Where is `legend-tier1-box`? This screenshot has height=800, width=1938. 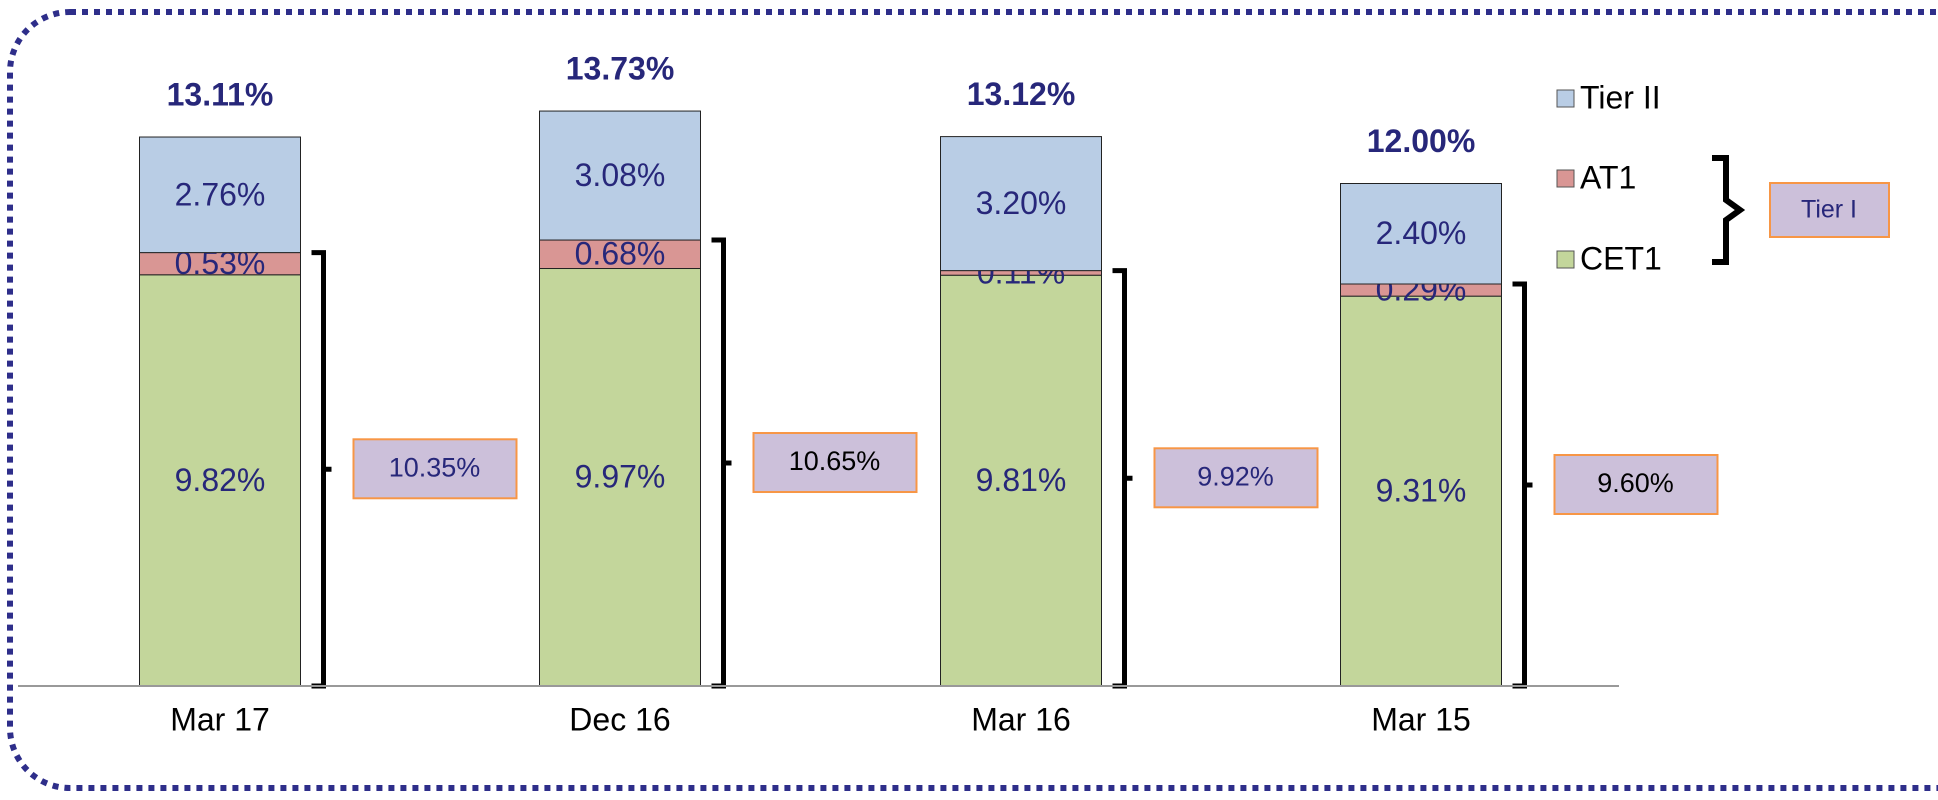 legend-tier1-box is located at coordinates (1829, 210).